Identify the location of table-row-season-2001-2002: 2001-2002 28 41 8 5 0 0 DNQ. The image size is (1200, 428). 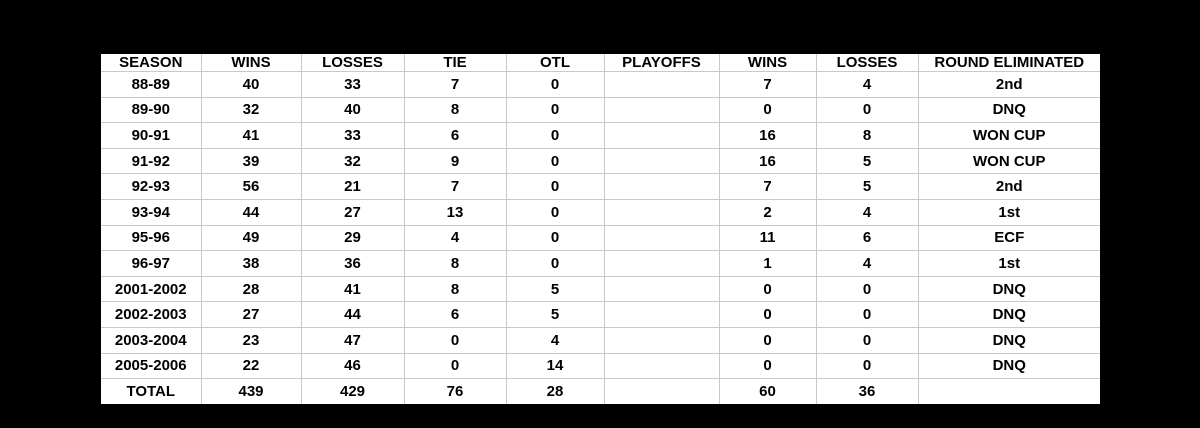
(600, 289).